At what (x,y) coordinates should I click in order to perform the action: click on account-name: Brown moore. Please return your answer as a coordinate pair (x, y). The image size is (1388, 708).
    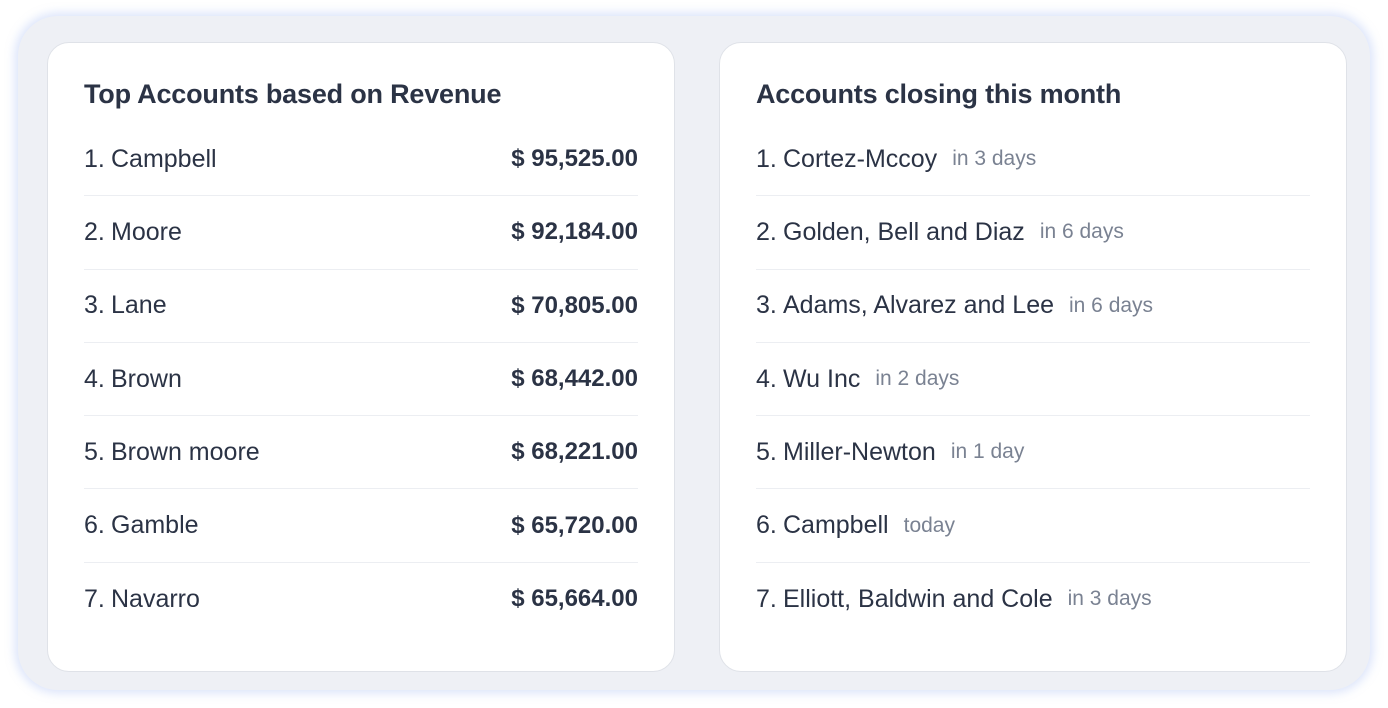
    Looking at the image, I should click on (185, 451).